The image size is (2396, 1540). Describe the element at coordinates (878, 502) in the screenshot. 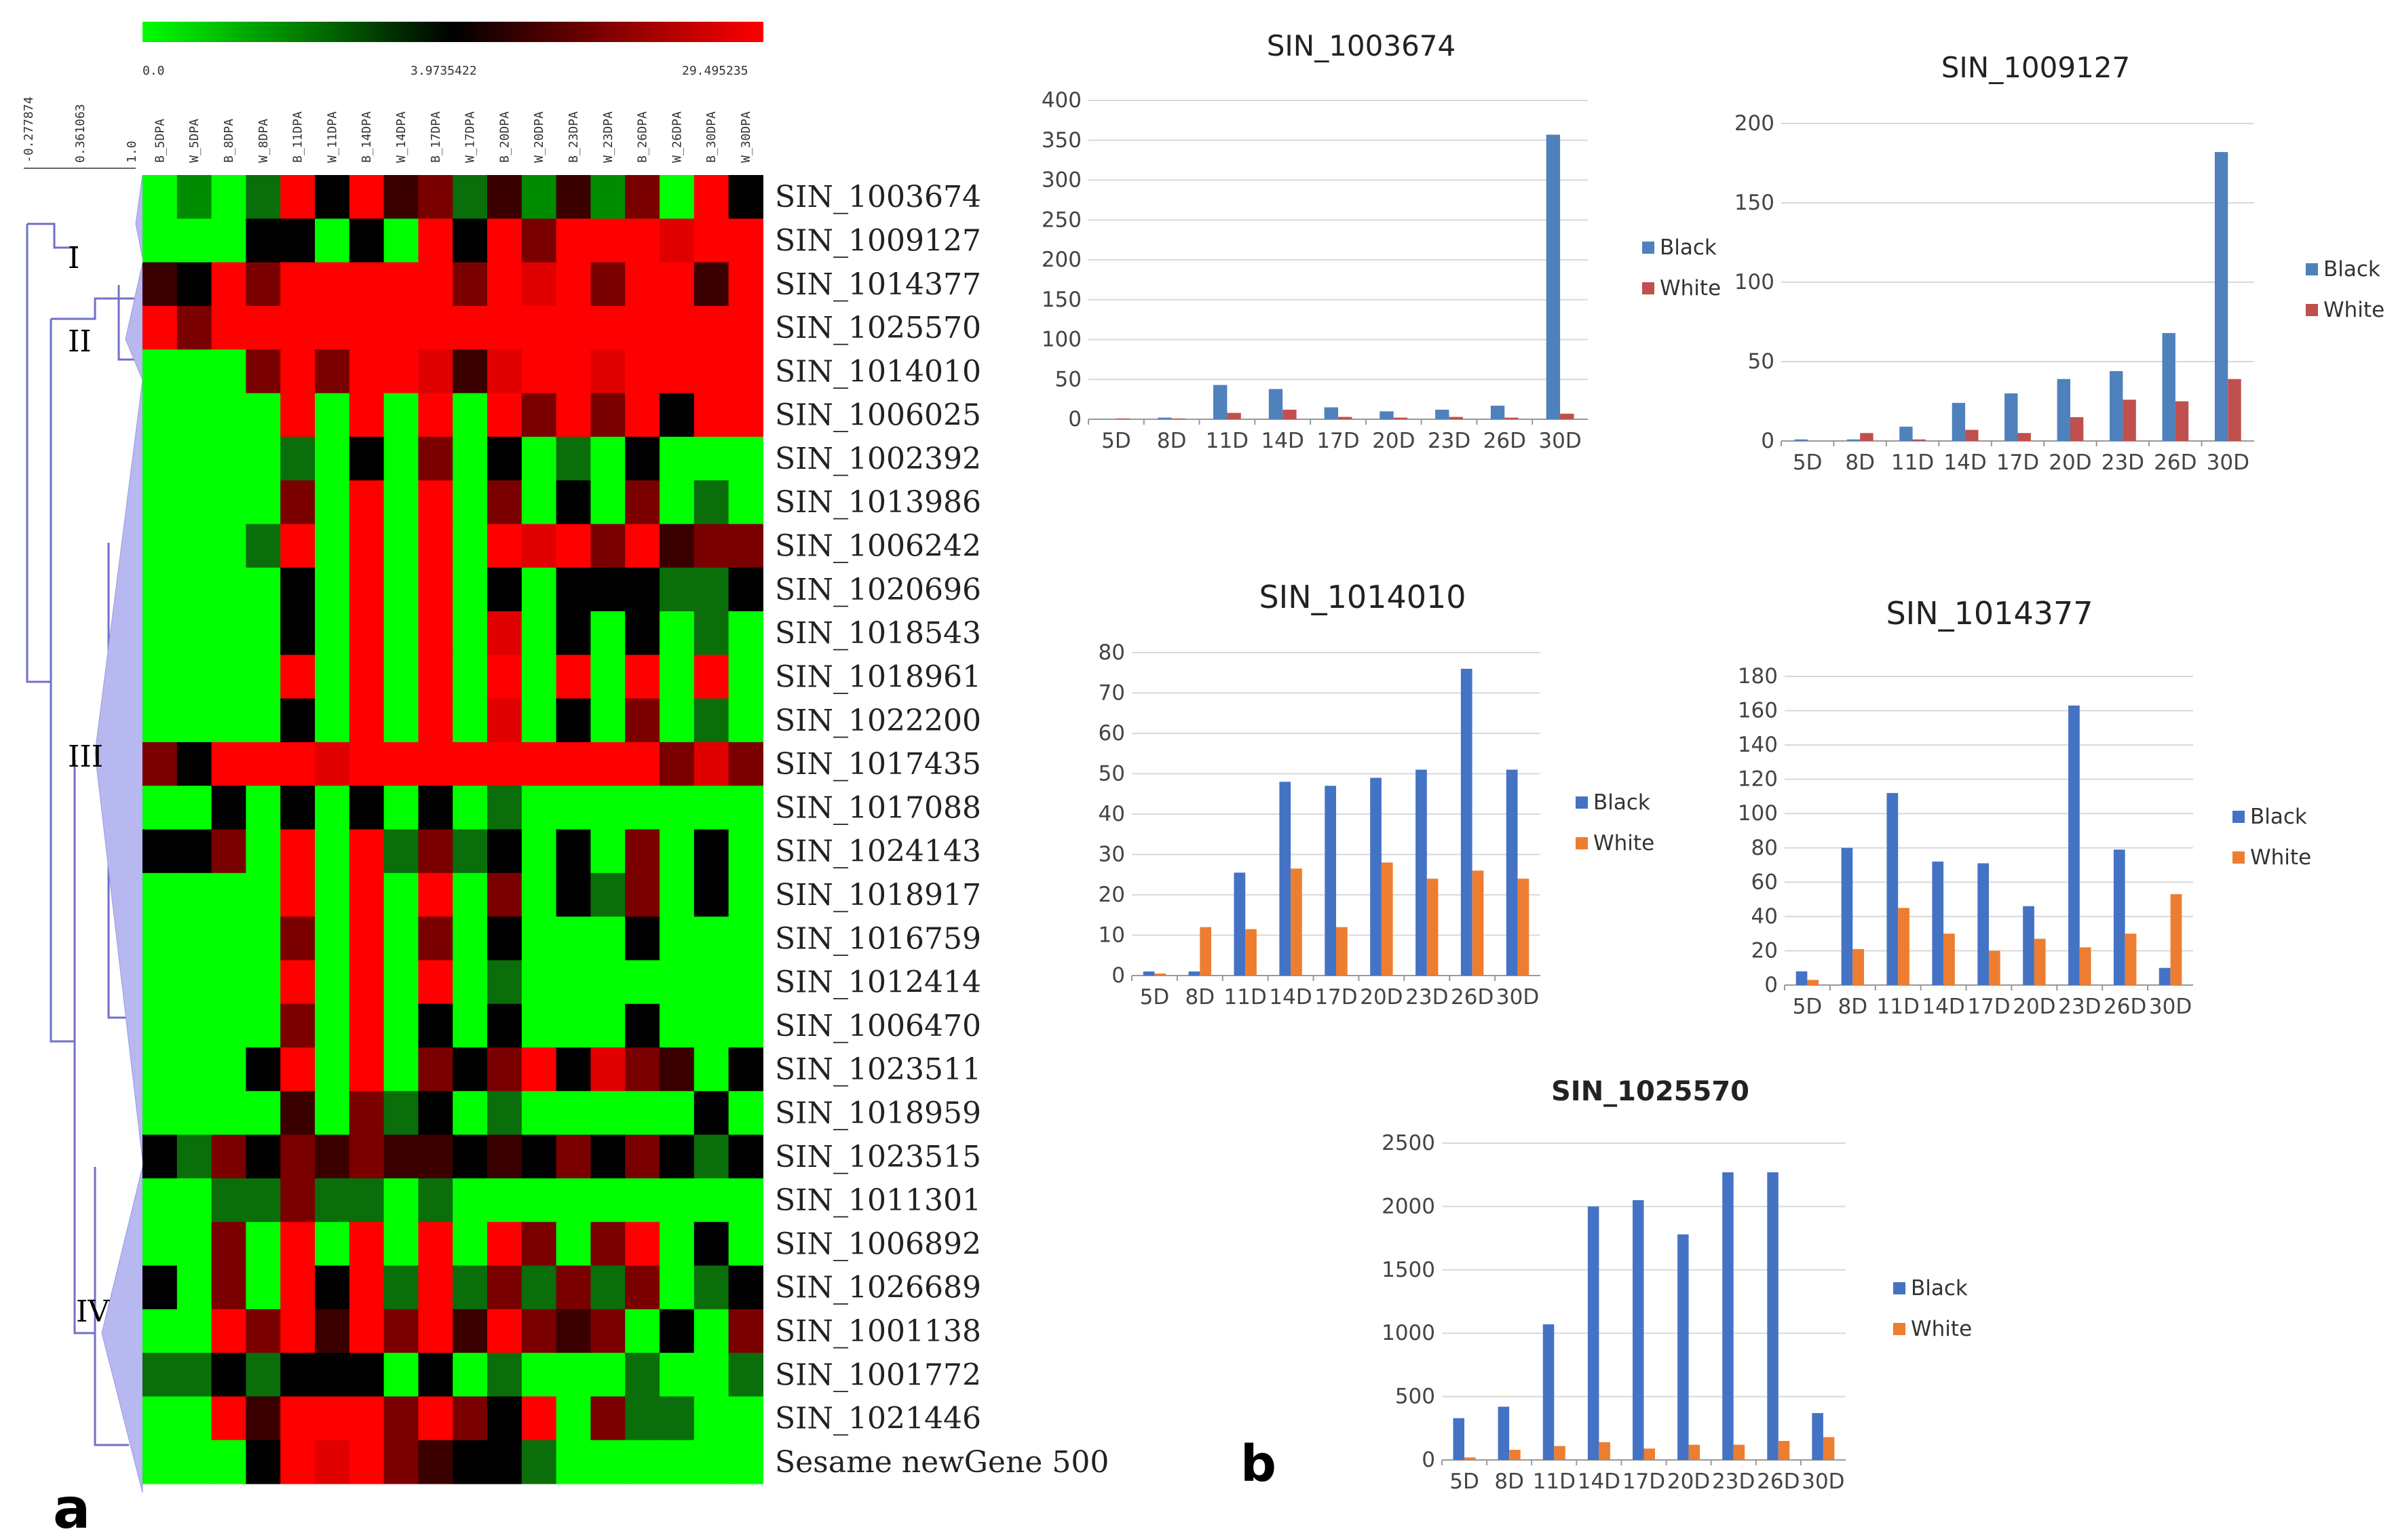

I see `heatmap-row-label: SIN_1013986` at that location.